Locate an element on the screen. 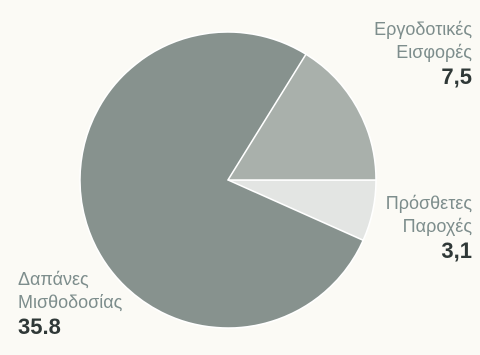 This screenshot has width=480, height=355. label-additional-line1: Πρόσθετες is located at coordinates (428, 203).